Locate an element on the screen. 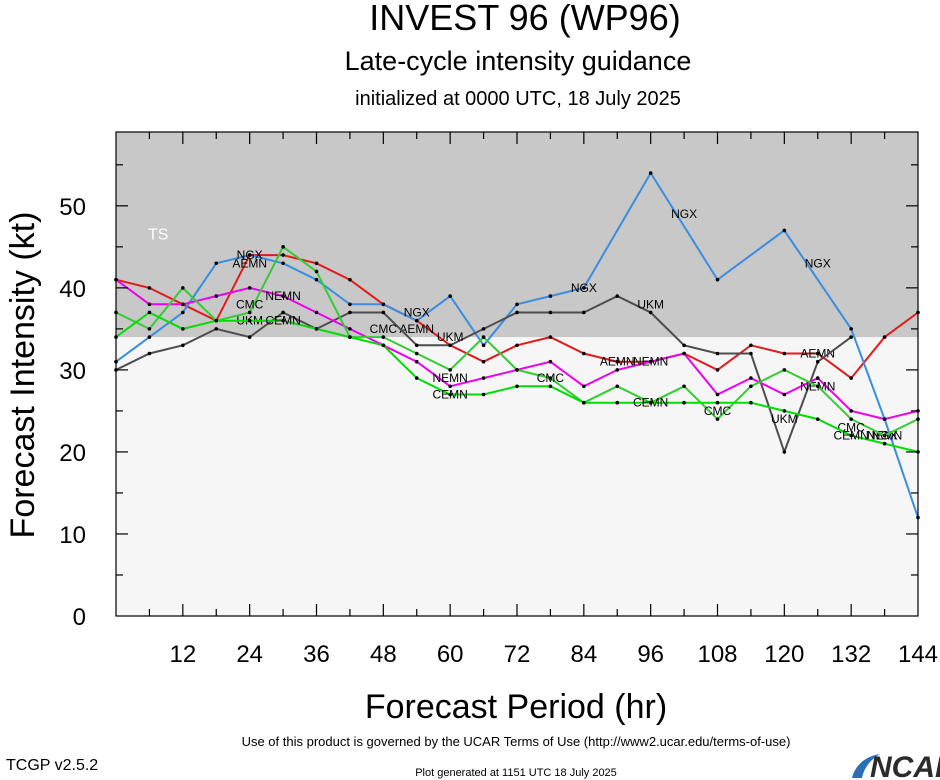 This screenshot has height=780, width=940. x-tick-label: 36 is located at coordinates (316, 654).